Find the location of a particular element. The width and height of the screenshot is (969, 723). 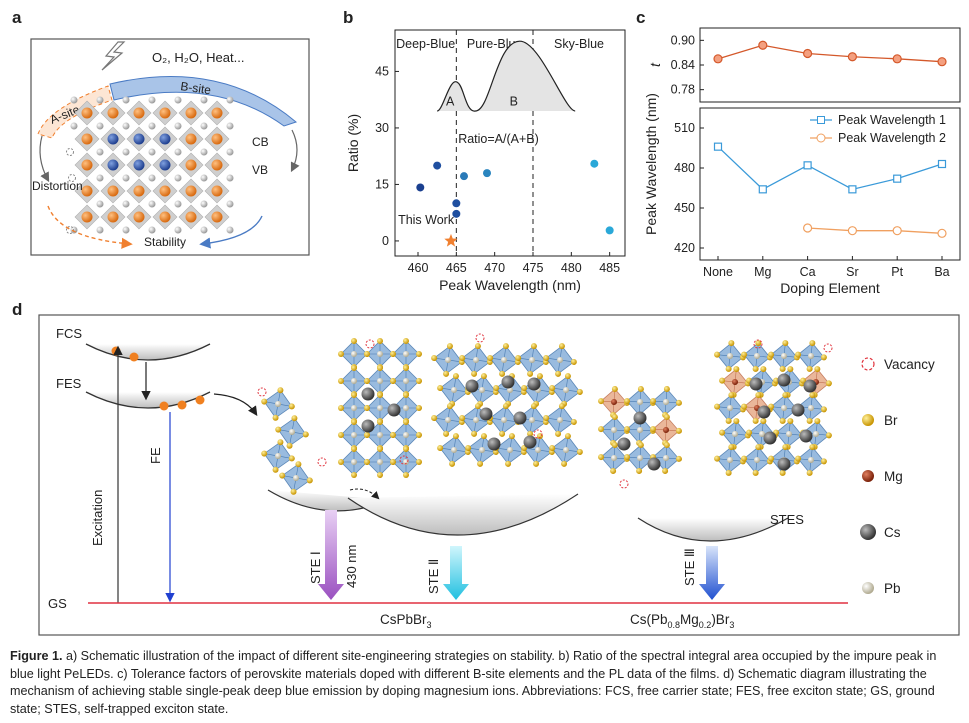

cb-label: CB is located at coordinates (260, 142).